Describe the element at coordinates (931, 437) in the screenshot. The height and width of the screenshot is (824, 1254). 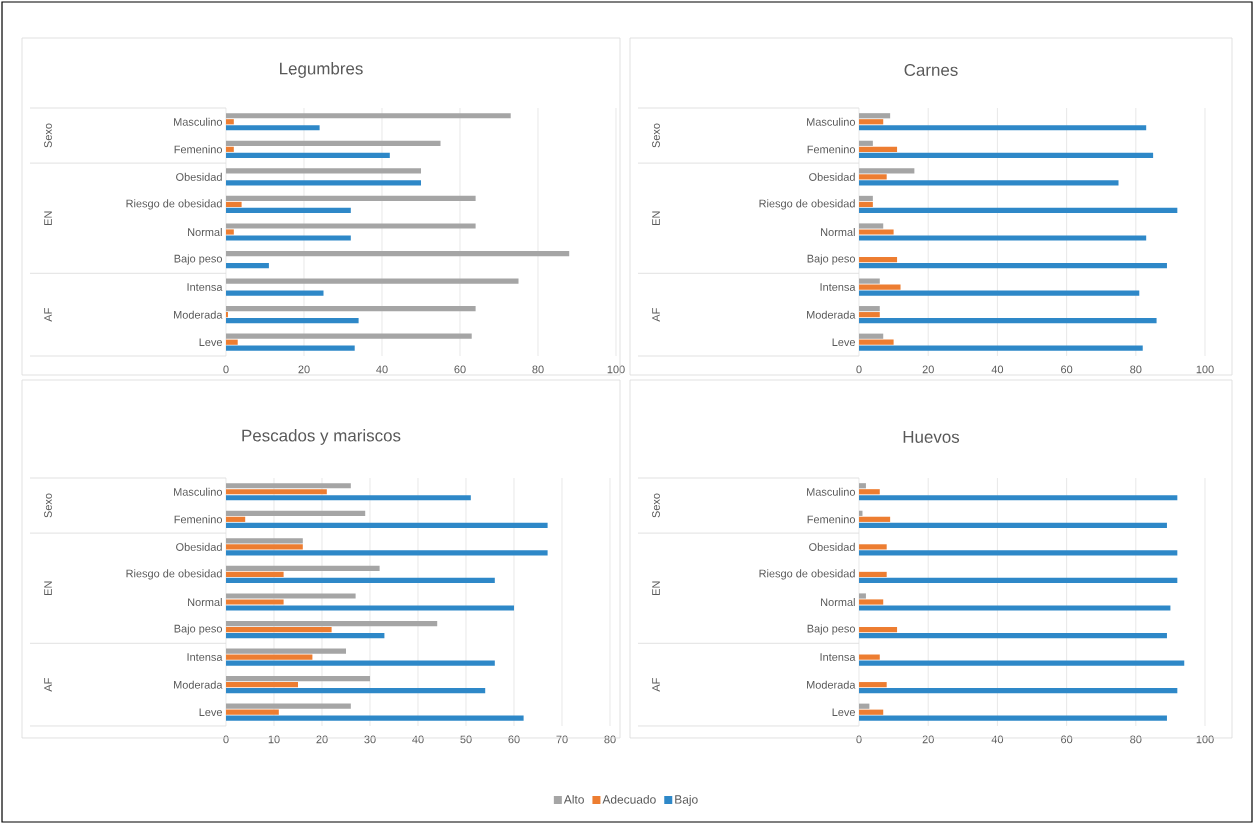
I see `chart-title: Huevos` at that location.